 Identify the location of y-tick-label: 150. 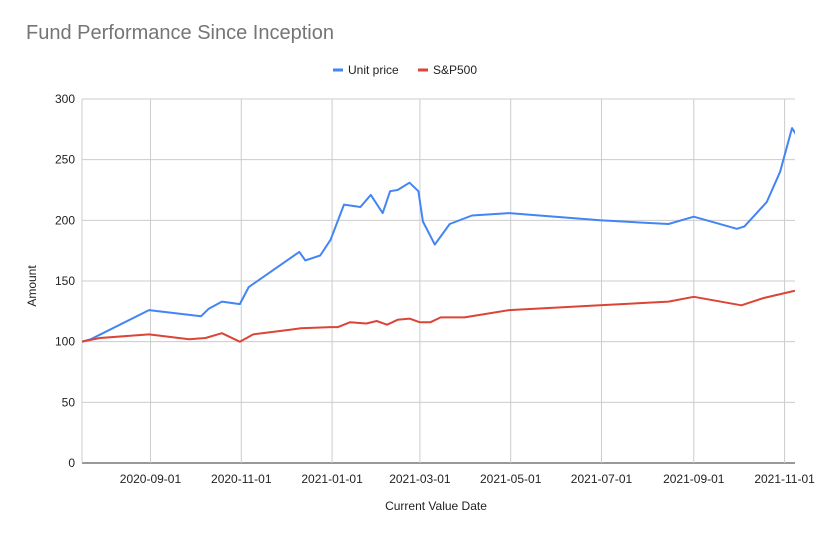
(65, 281).